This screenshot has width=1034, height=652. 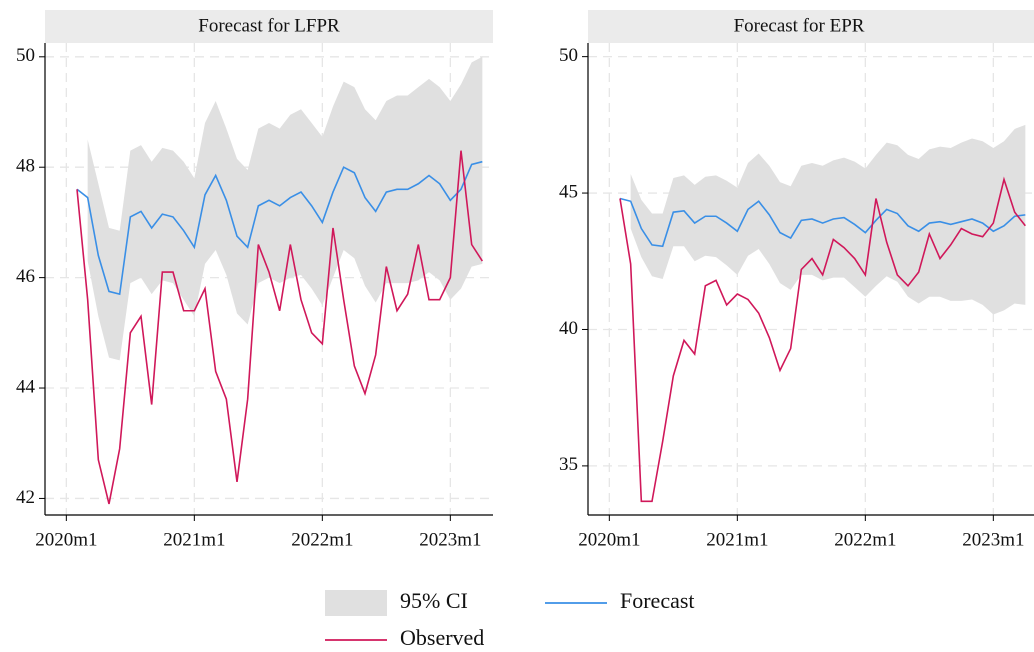 I want to click on y-tick-label: 45, so click(x=568, y=191).